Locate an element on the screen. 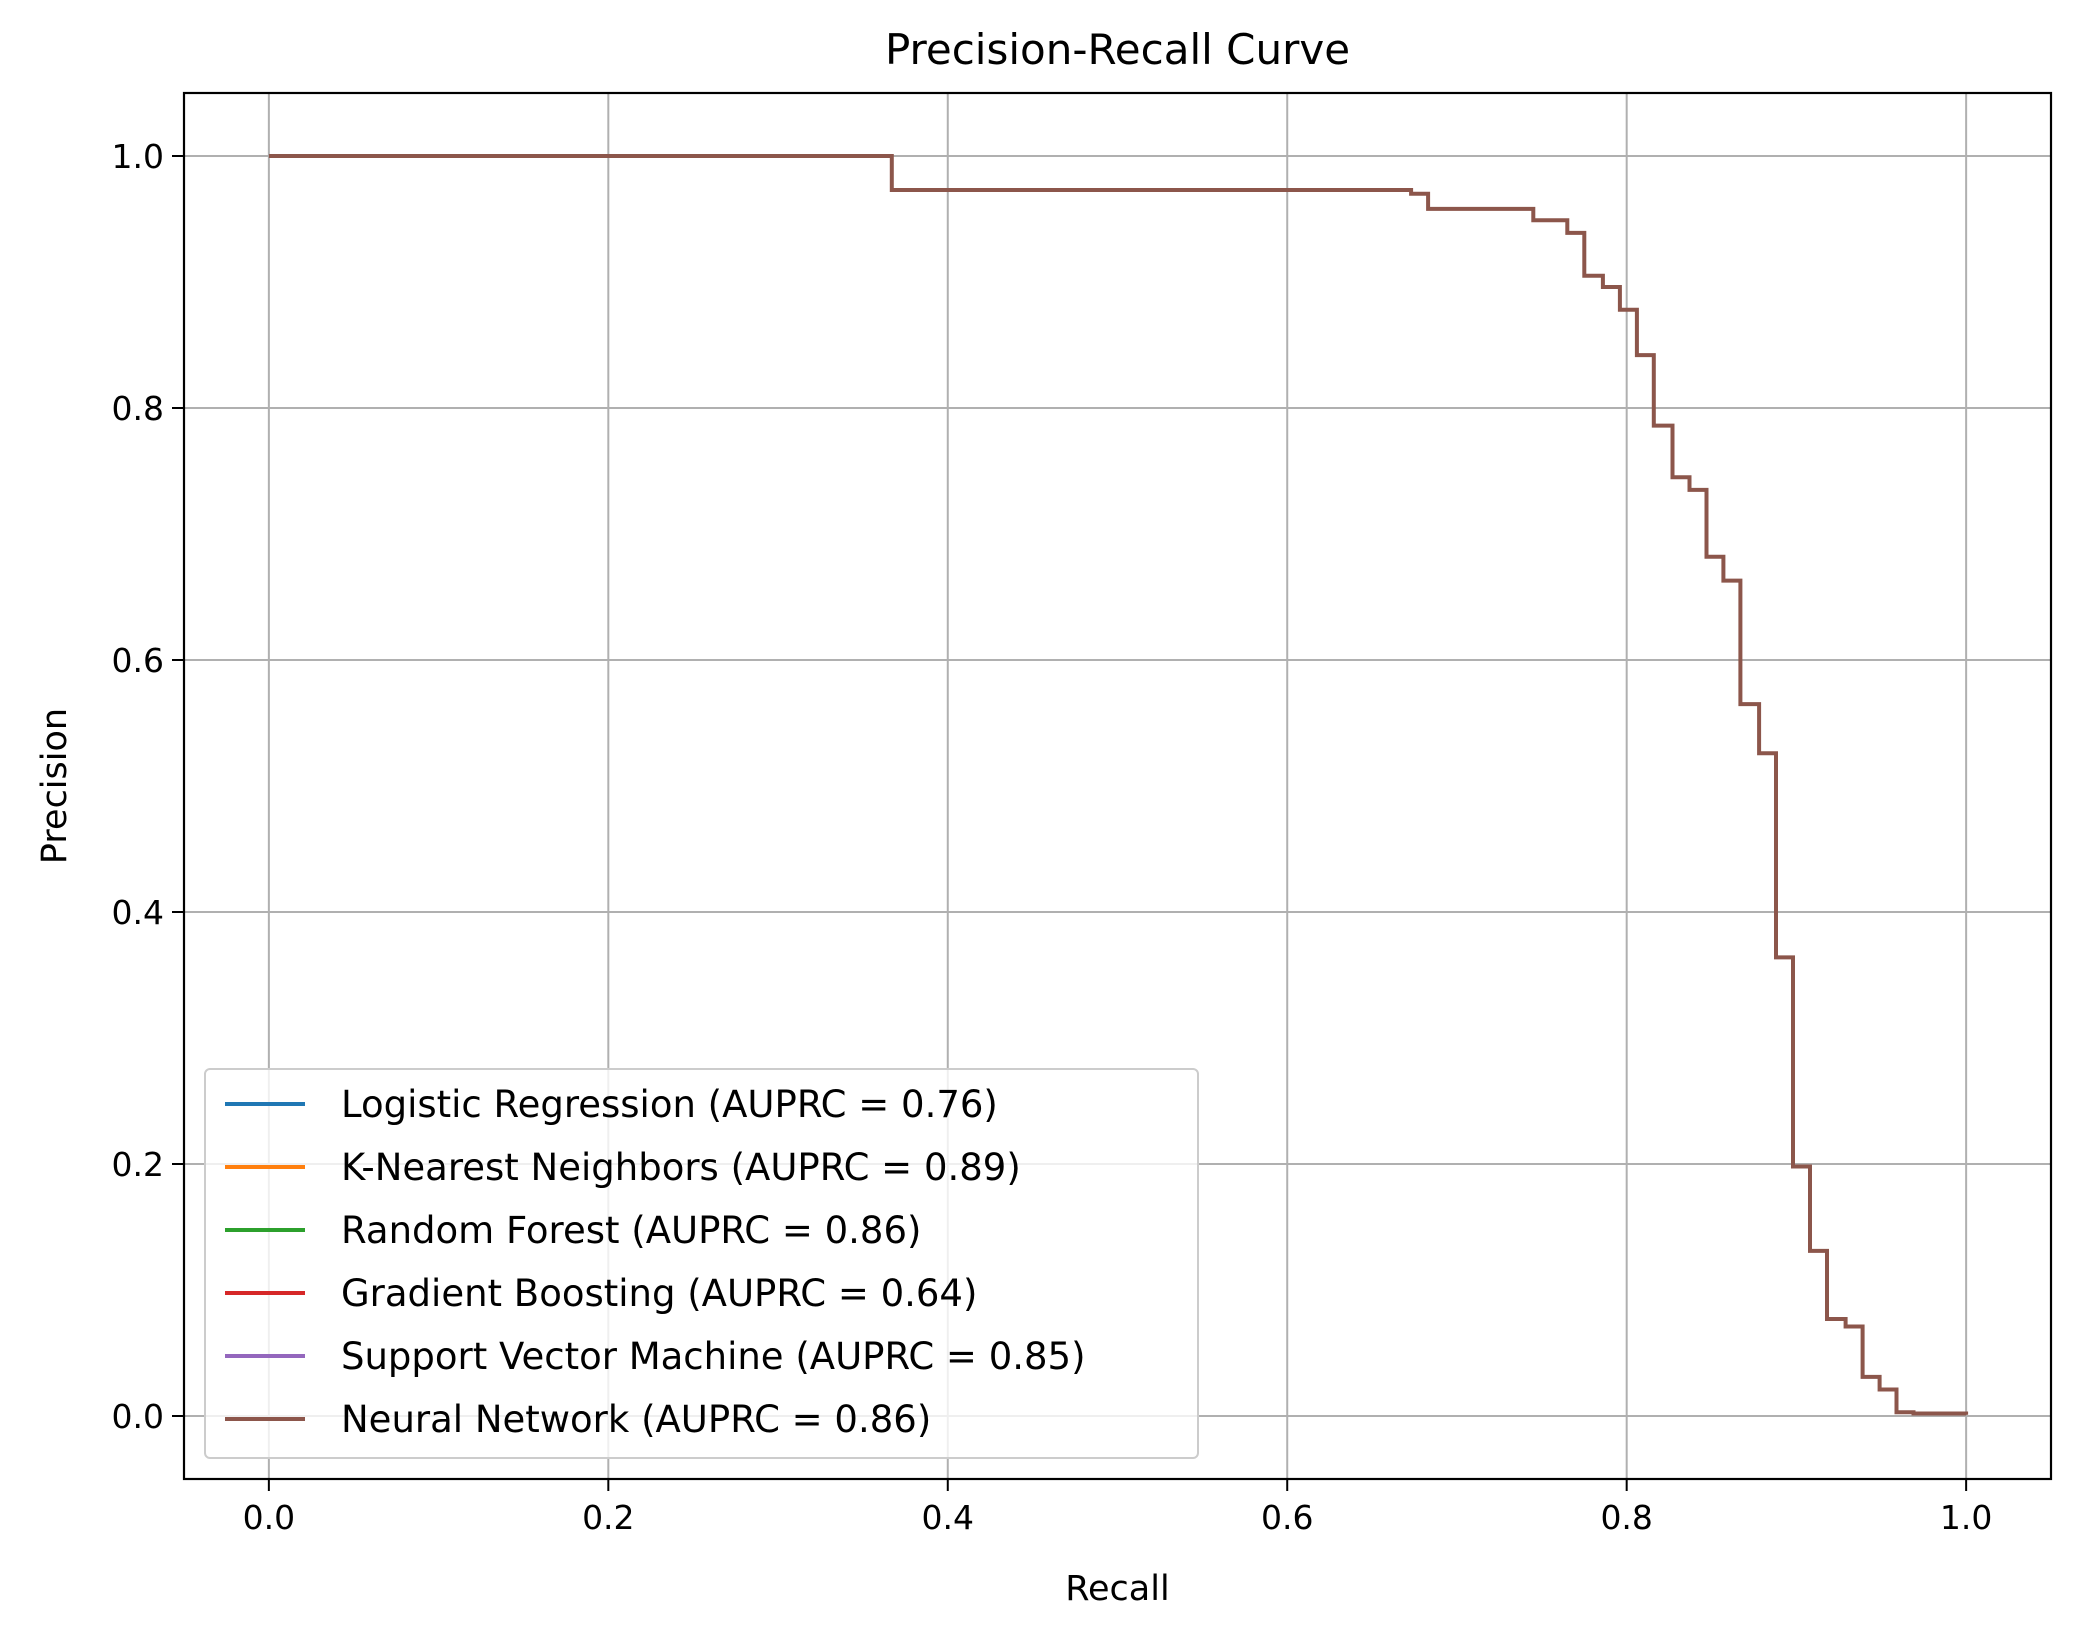 The image size is (2074, 1638). x-tick-label: 0.8 is located at coordinates (1626, 1517).